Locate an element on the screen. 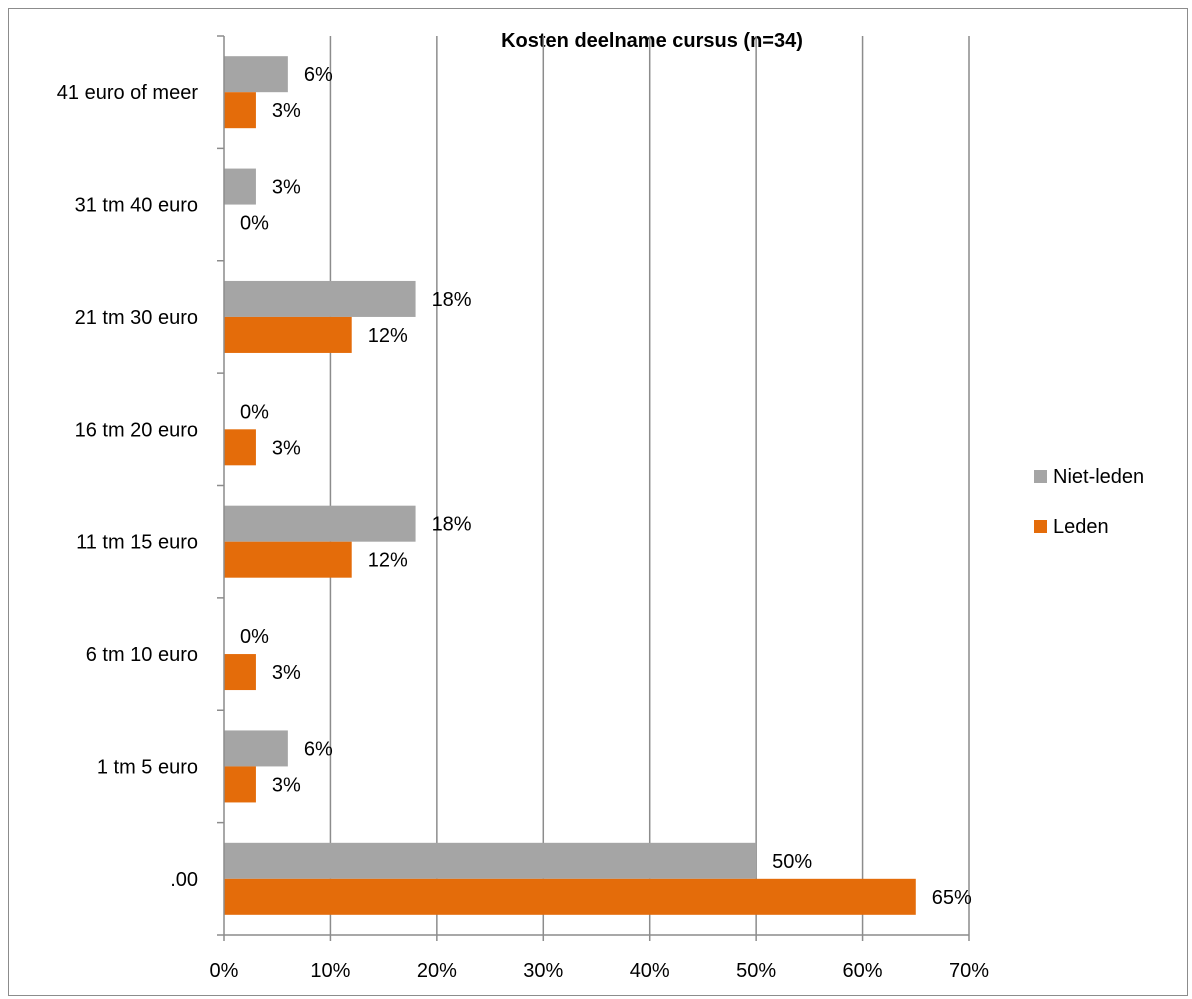 This screenshot has height=999, width=1192. data-label-leden: 0% is located at coordinates (254, 224).